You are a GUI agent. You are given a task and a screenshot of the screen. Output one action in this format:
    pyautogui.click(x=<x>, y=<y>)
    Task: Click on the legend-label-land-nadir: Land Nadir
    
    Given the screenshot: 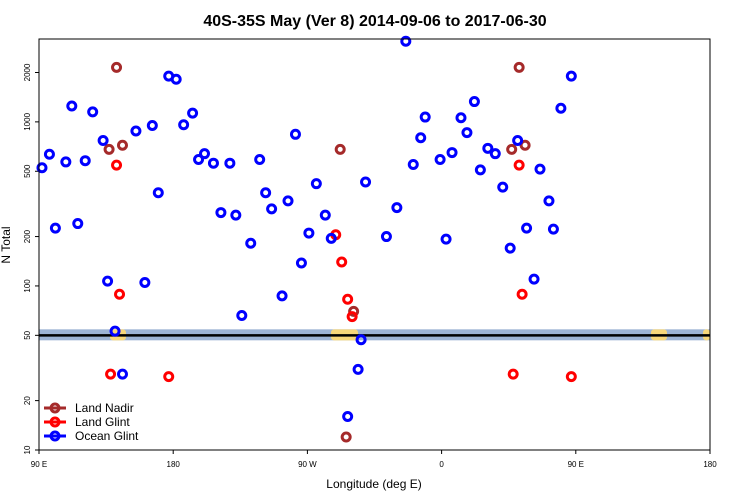 What is the action you would take?
    pyautogui.click(x=104, y=408)
    